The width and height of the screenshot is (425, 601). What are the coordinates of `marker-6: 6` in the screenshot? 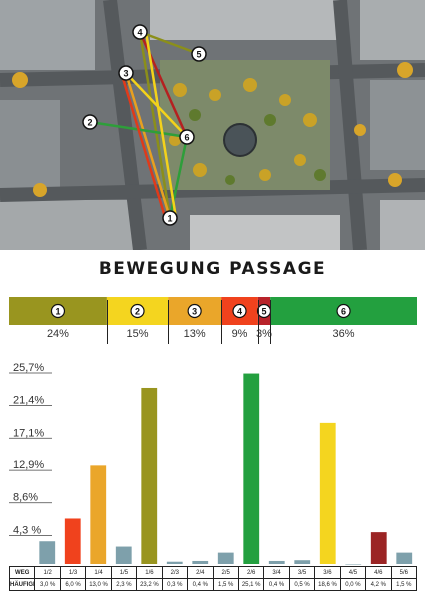 It's located at (187, 137).